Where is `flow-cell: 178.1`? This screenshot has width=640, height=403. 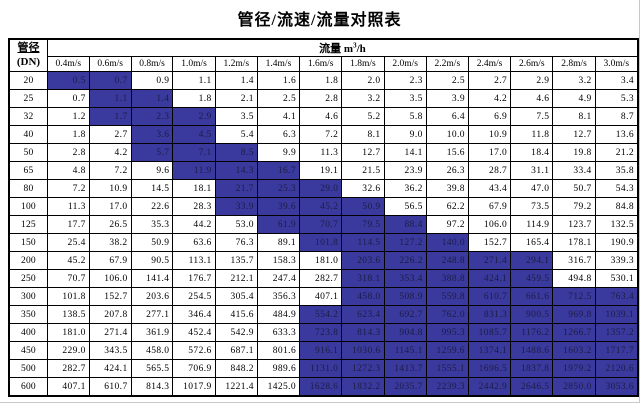 flow-cell: 178.1 is located at coordinates (574, 242).